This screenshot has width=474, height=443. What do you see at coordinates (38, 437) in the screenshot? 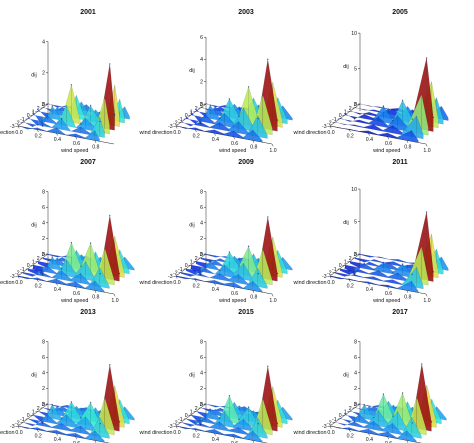
I see `x-tick-label: 0.2` at bounding box center [38, 437].